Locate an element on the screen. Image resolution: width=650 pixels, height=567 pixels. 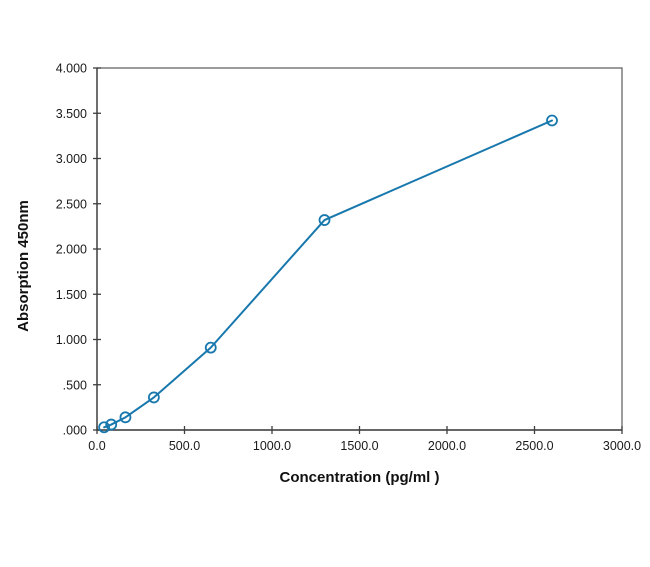
y-tick-label: 3.000 is located at coordinates (71, 159).